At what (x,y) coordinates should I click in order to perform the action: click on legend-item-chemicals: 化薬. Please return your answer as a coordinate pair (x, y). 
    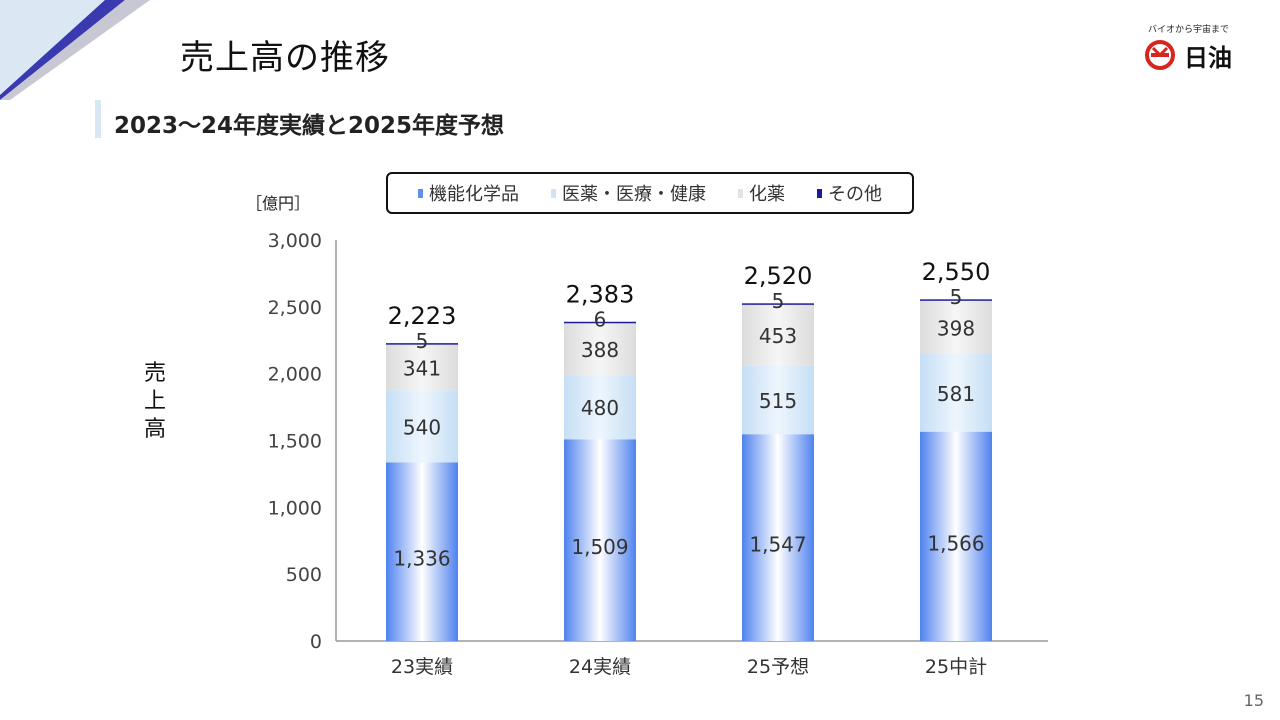
    Looking at the image, I should click on (761, 193).